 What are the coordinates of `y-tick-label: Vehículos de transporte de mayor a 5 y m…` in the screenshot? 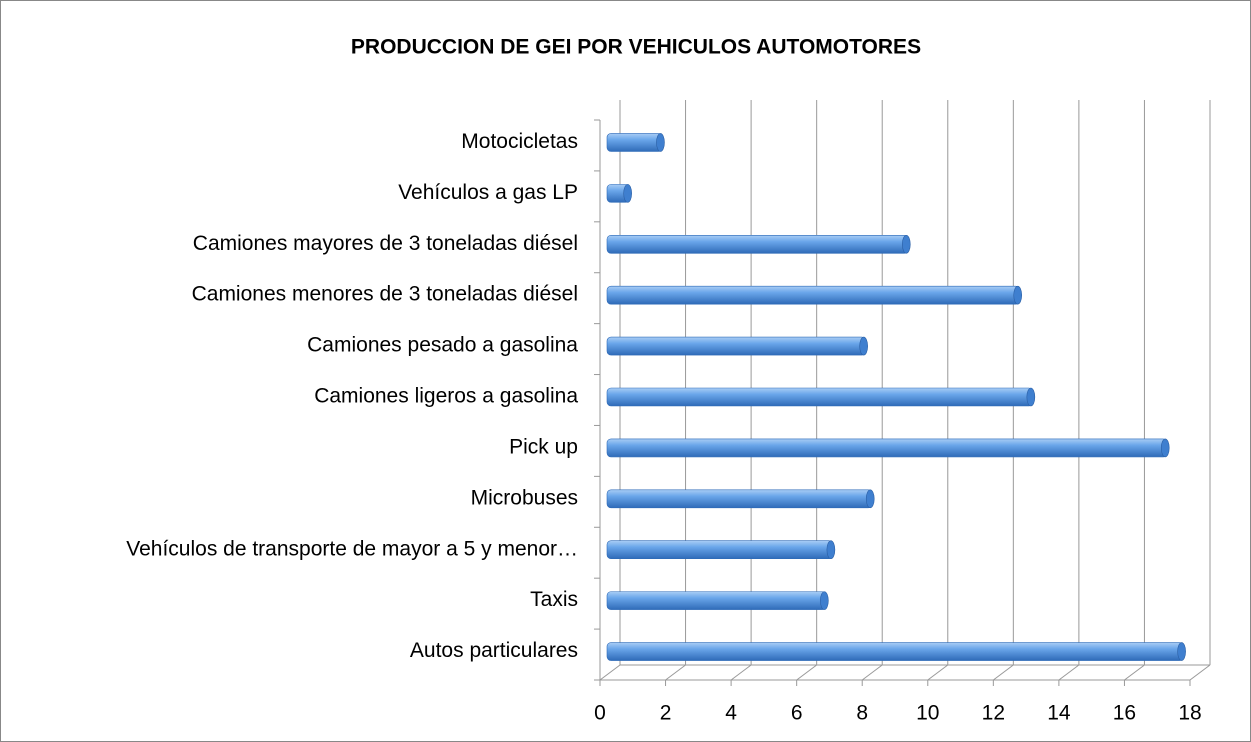 It's located at (352, 548).